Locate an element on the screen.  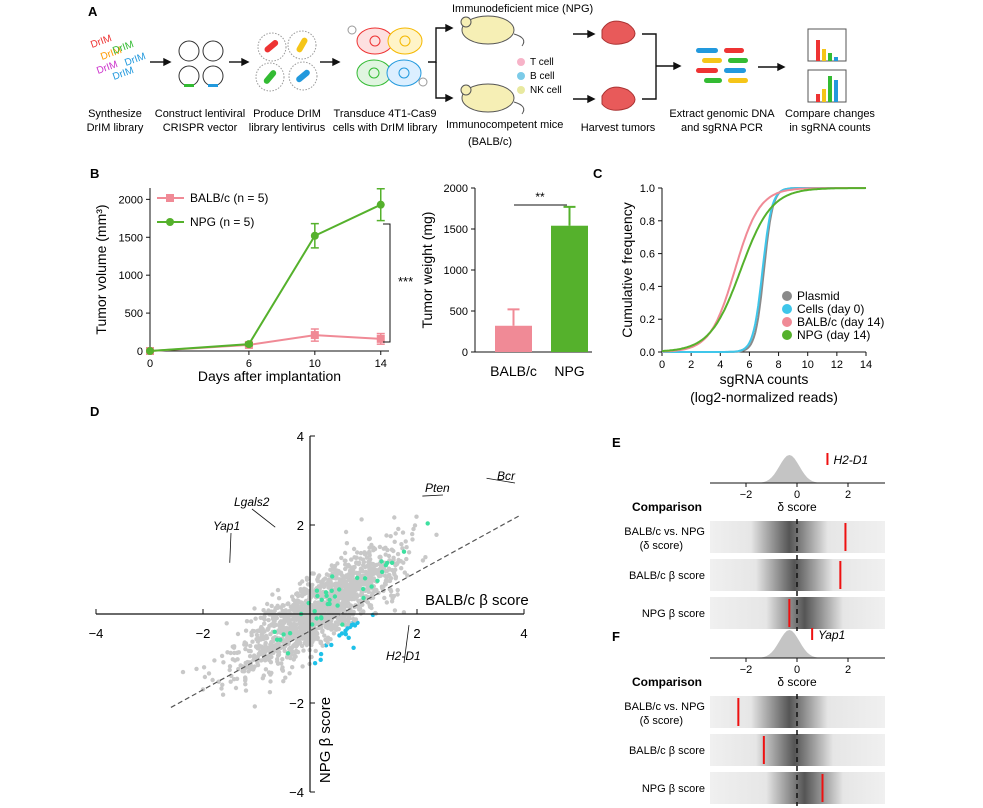
step-3-label: Produce DrIM is located at coordinates (287, 114).